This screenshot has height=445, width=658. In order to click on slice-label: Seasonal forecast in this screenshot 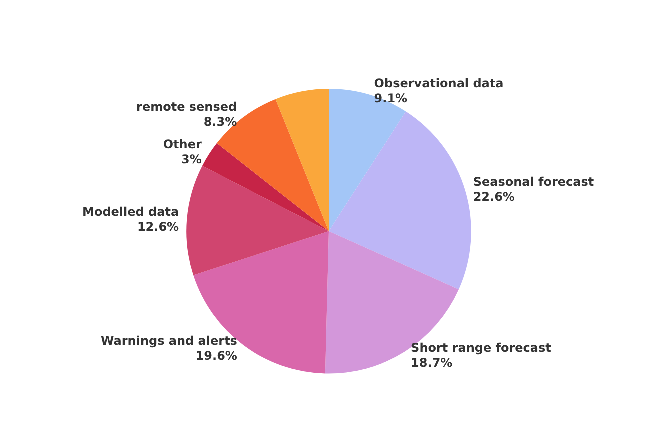, I will do `click(533, 182)`.